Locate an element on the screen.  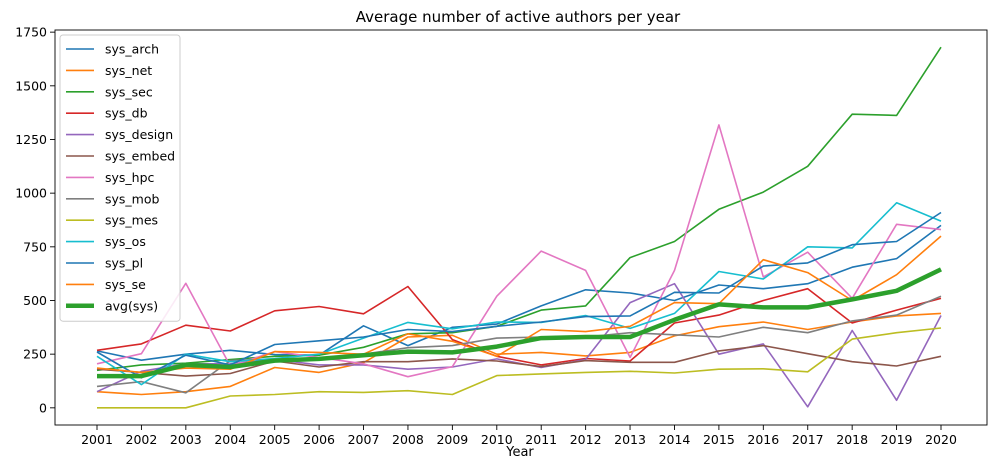
x-tick-label: 2013 is located at coordinates (630, 439).